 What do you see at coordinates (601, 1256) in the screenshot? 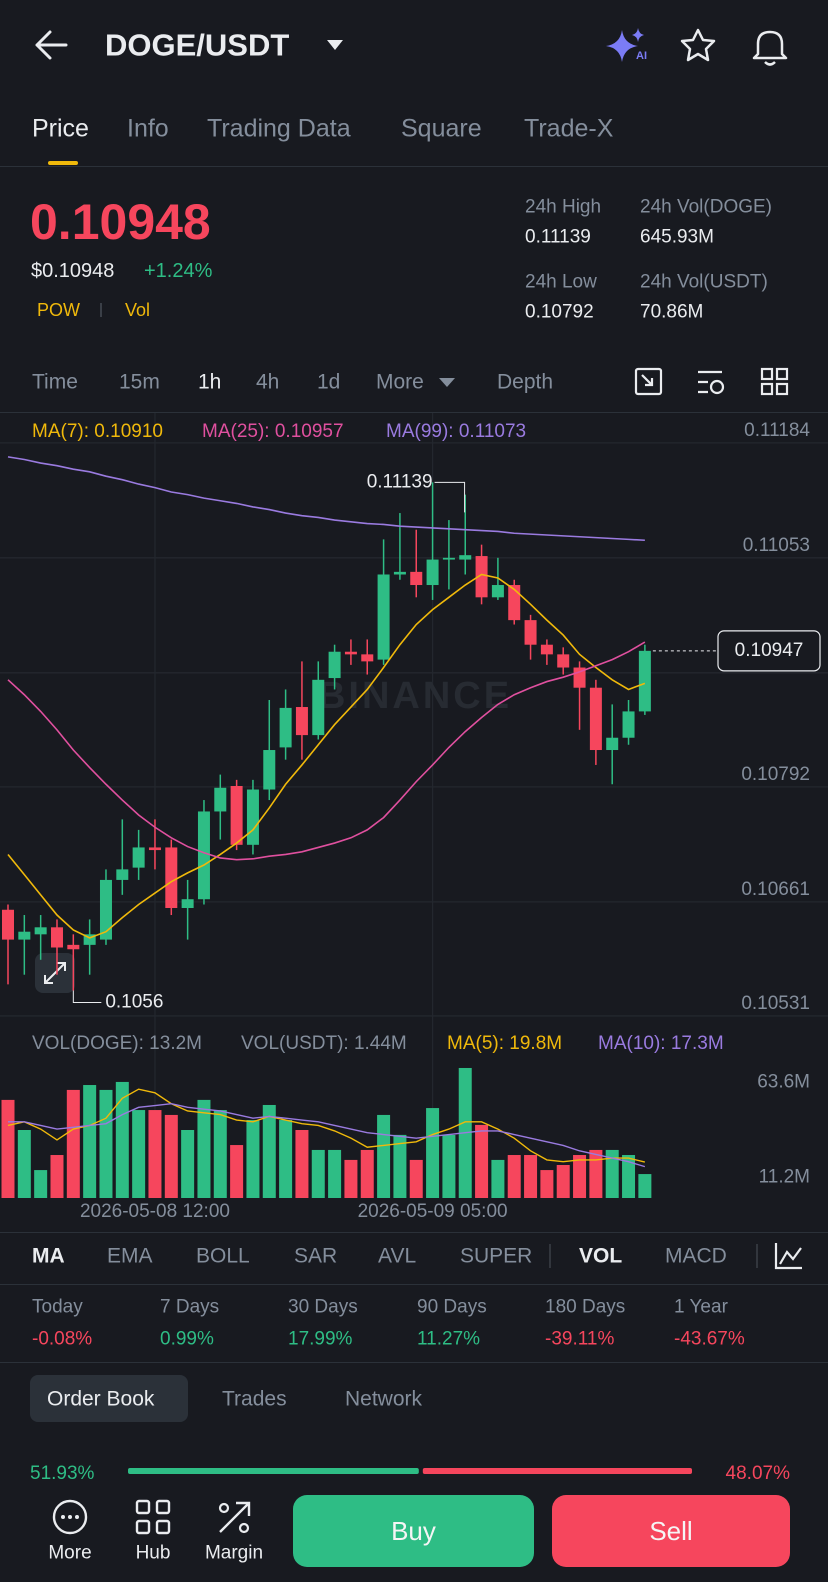
I see `indicator-tab: VOL` at bounding box center [601, 1256].